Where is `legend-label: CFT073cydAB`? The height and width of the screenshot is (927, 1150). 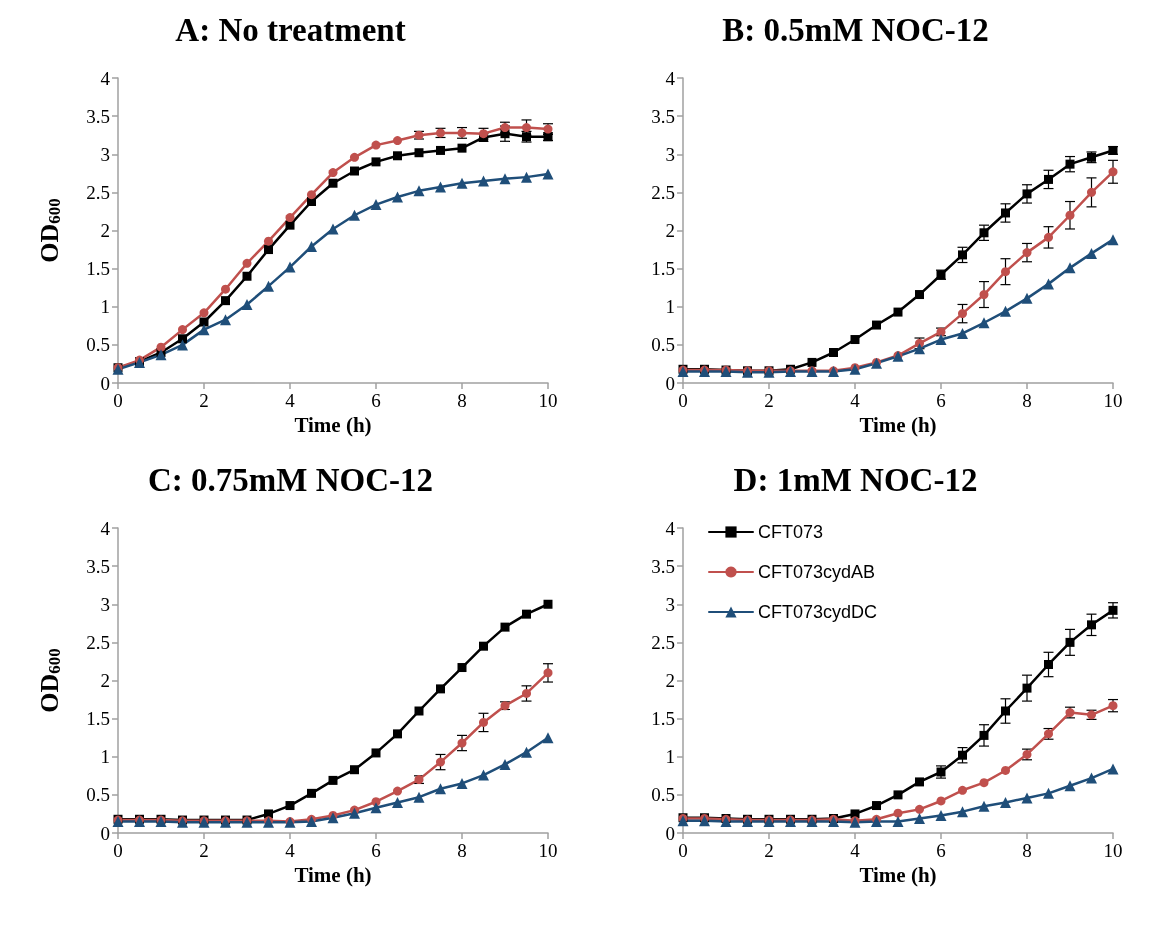
legend-label: CFT073cydAB is located at coordinates (817, 572).